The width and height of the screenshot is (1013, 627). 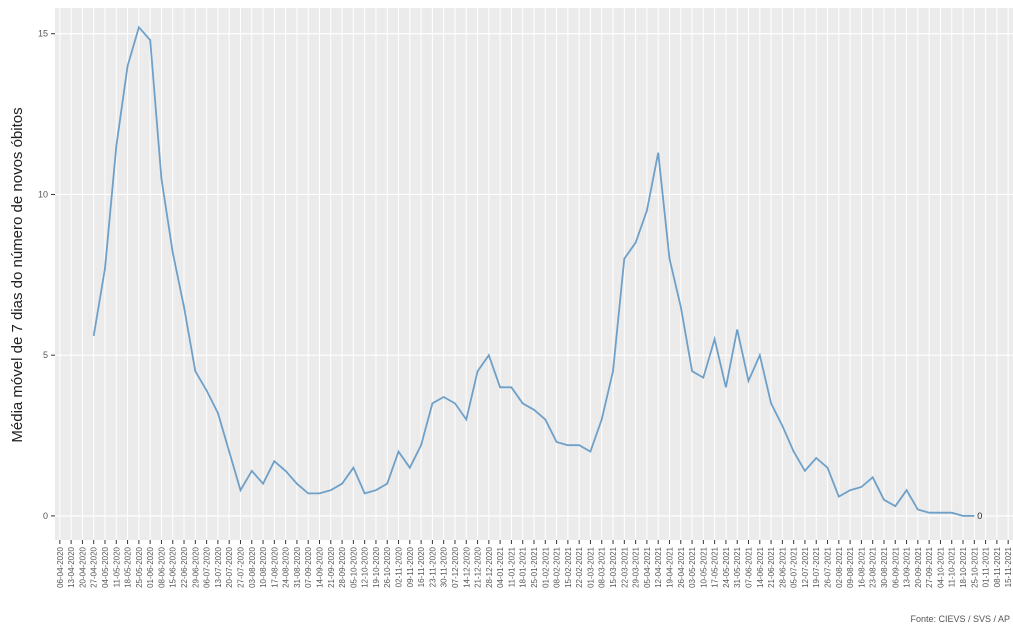 What do you see at coordinates (184, 566) in the screenshot?
I see `x-tick-label: 22-06-2020` at bounding box center [184, 566].